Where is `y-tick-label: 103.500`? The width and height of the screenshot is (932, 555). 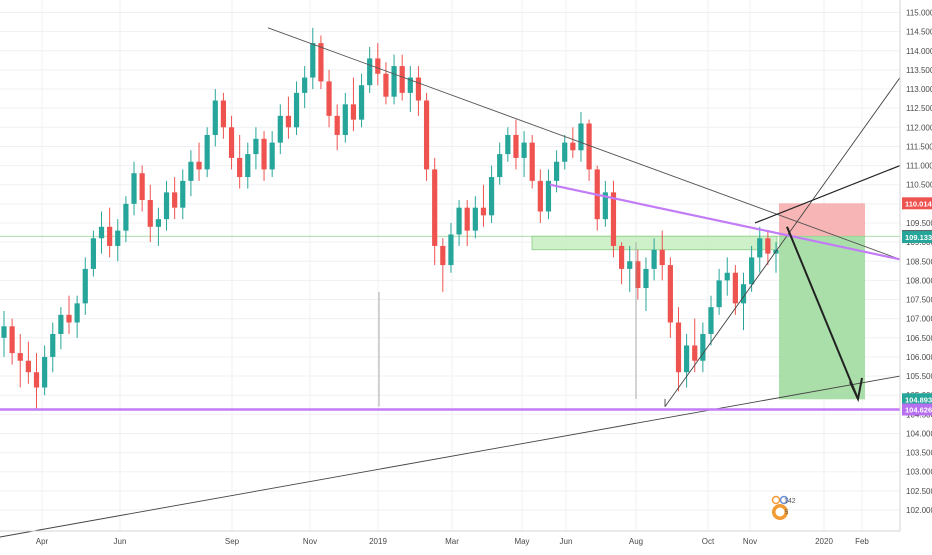
y-tick-label: 103.500 is located at coordinates (919, 453).